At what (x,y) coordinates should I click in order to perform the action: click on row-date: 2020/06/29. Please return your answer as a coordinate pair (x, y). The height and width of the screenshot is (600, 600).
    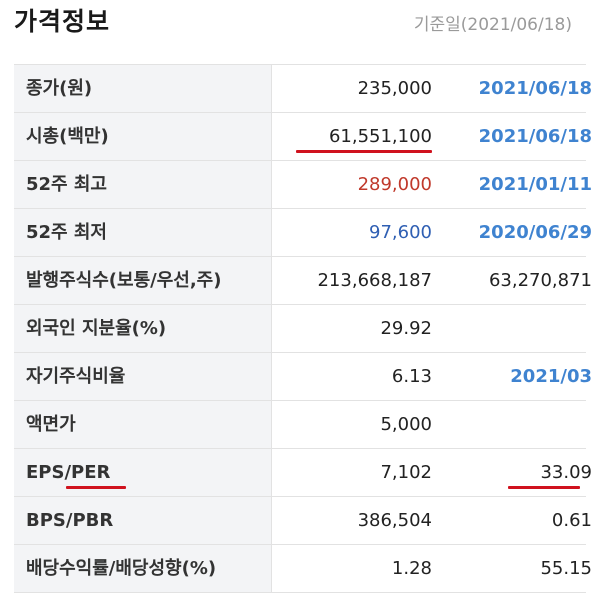
    Looking at the image, I should click on (535, 232).